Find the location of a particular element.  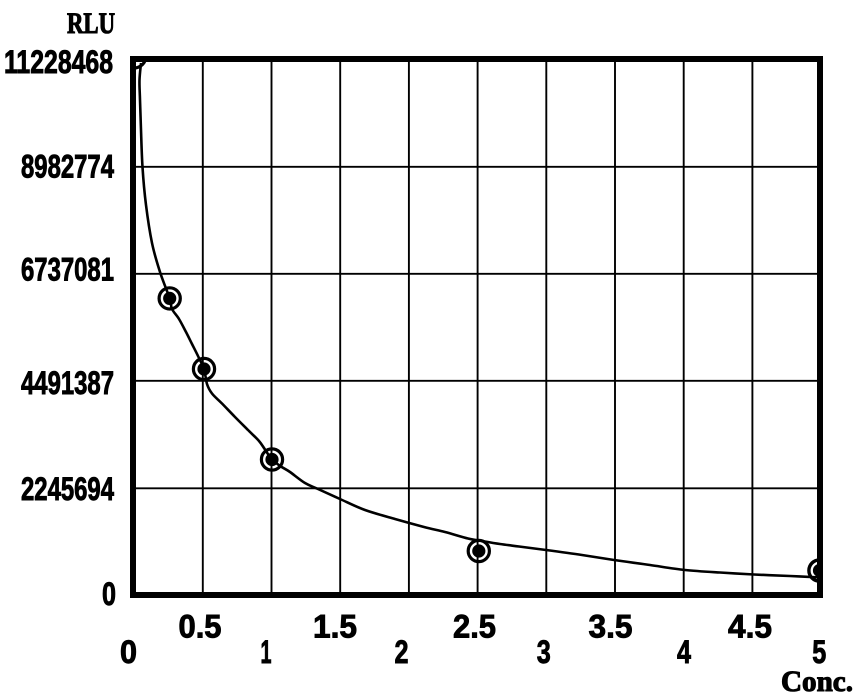

svg-text: 1.5 is located at coordinates (335, 627).